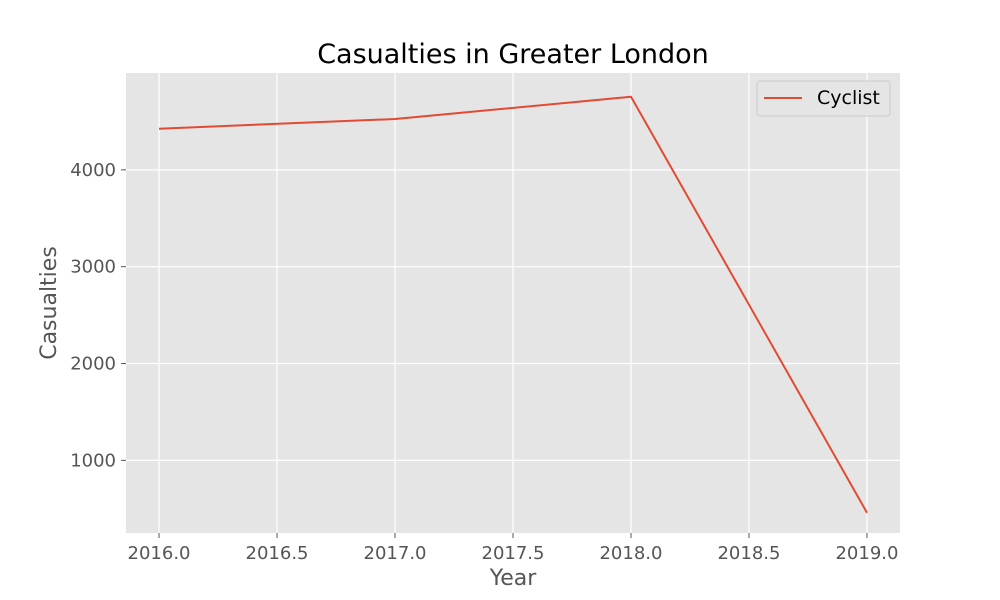 Image resolution: width=1000 pixels, height=600 pixels. Describe the element at coordinates (395, 553) in the screenshot. I see `x-tick-label: 2017.0` at that location.